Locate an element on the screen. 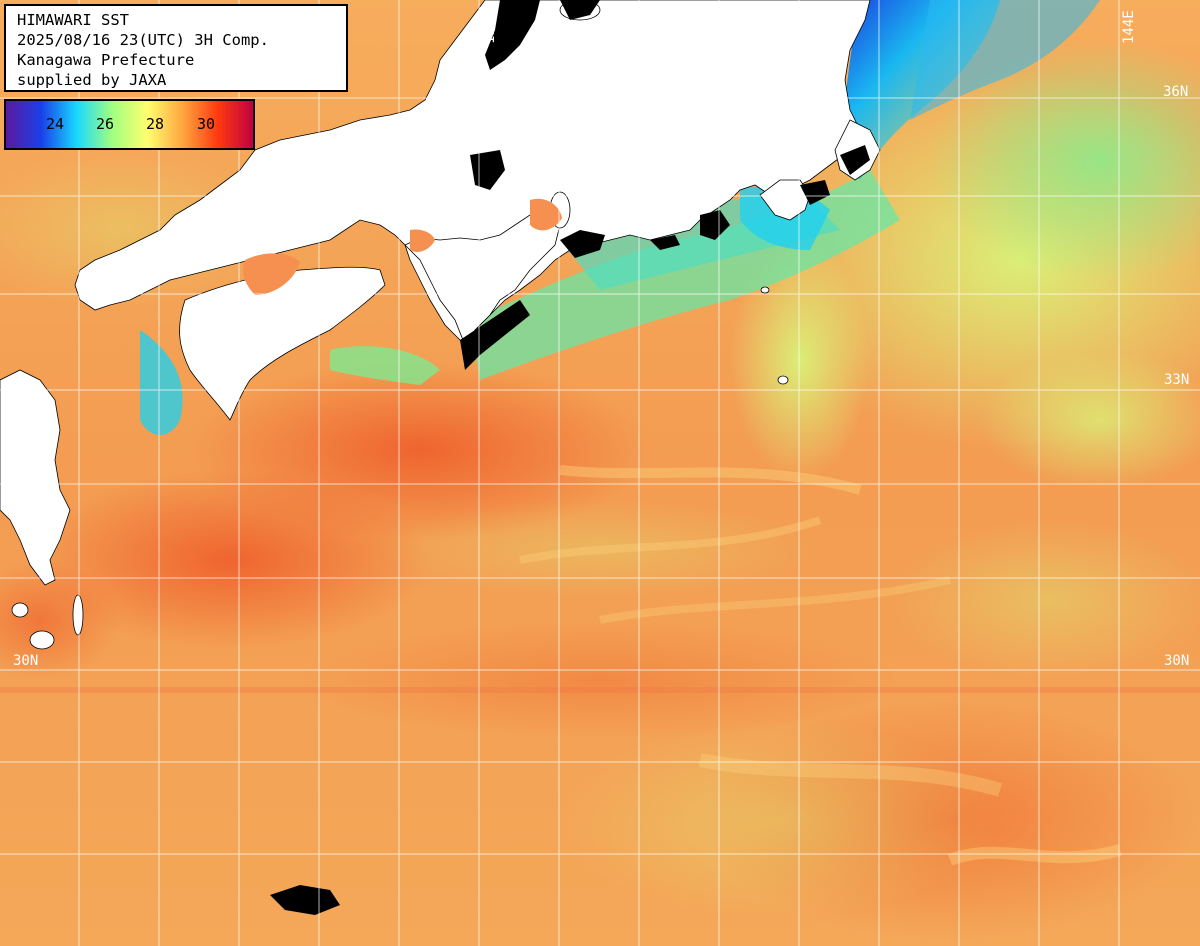  cold-water-ne is located at coordinates (1005, 60).